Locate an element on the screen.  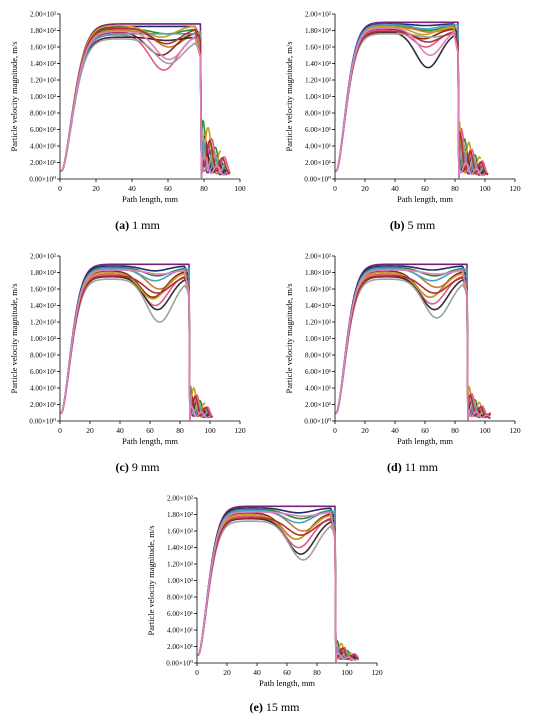
y-tick-label-a-6: 1.20×10² is located at coordinates (43, 81).